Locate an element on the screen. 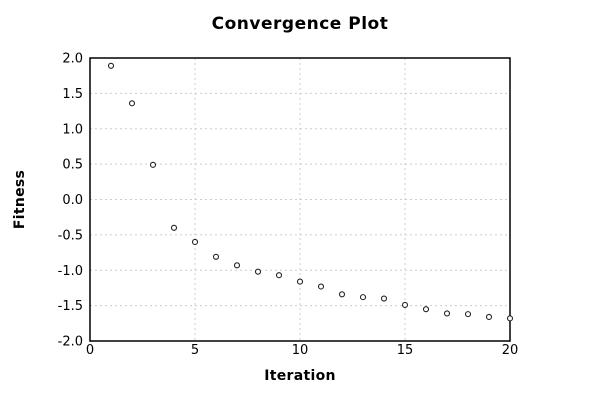 The height and width of the screenshot is (400, 600). x-tick-label: 5 is located at coordinates (195, 350).